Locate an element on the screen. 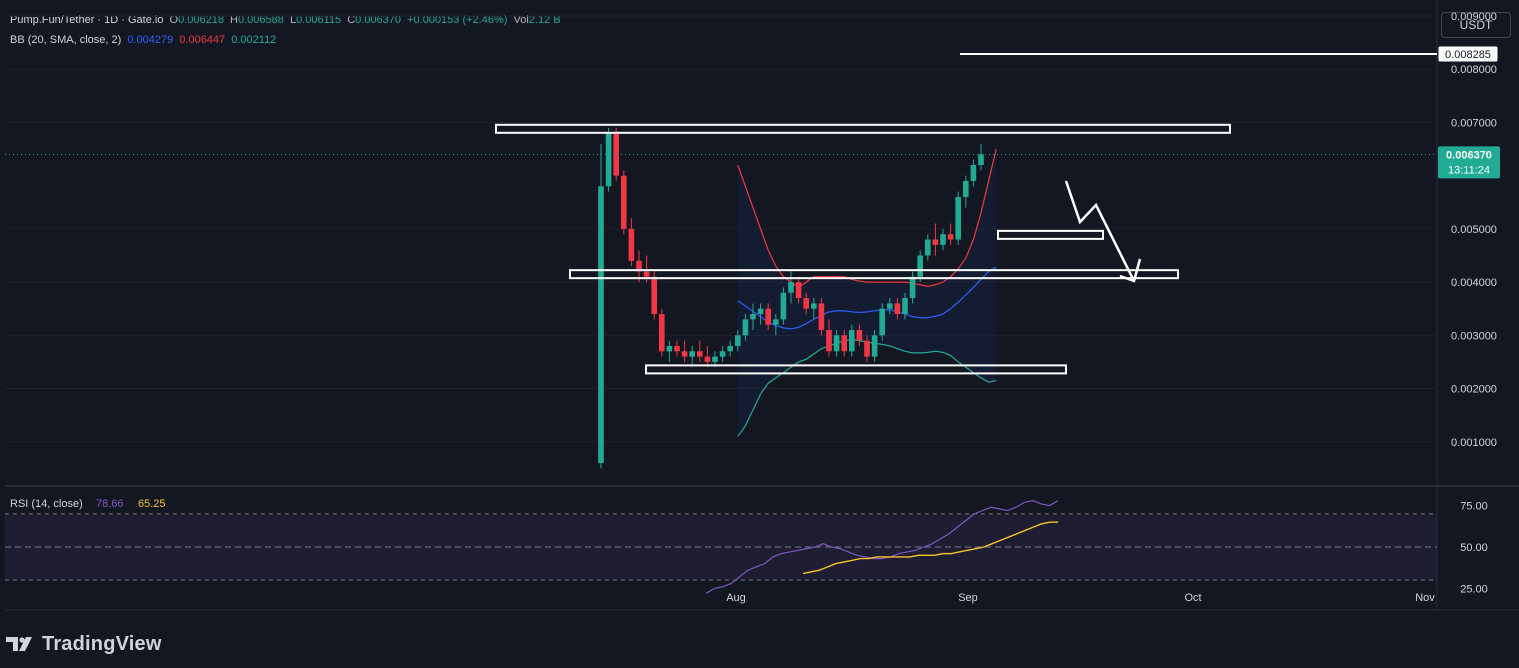 The image size is (1519, 668). time-axis-label: Nov is located at coordinates (1425, 598).